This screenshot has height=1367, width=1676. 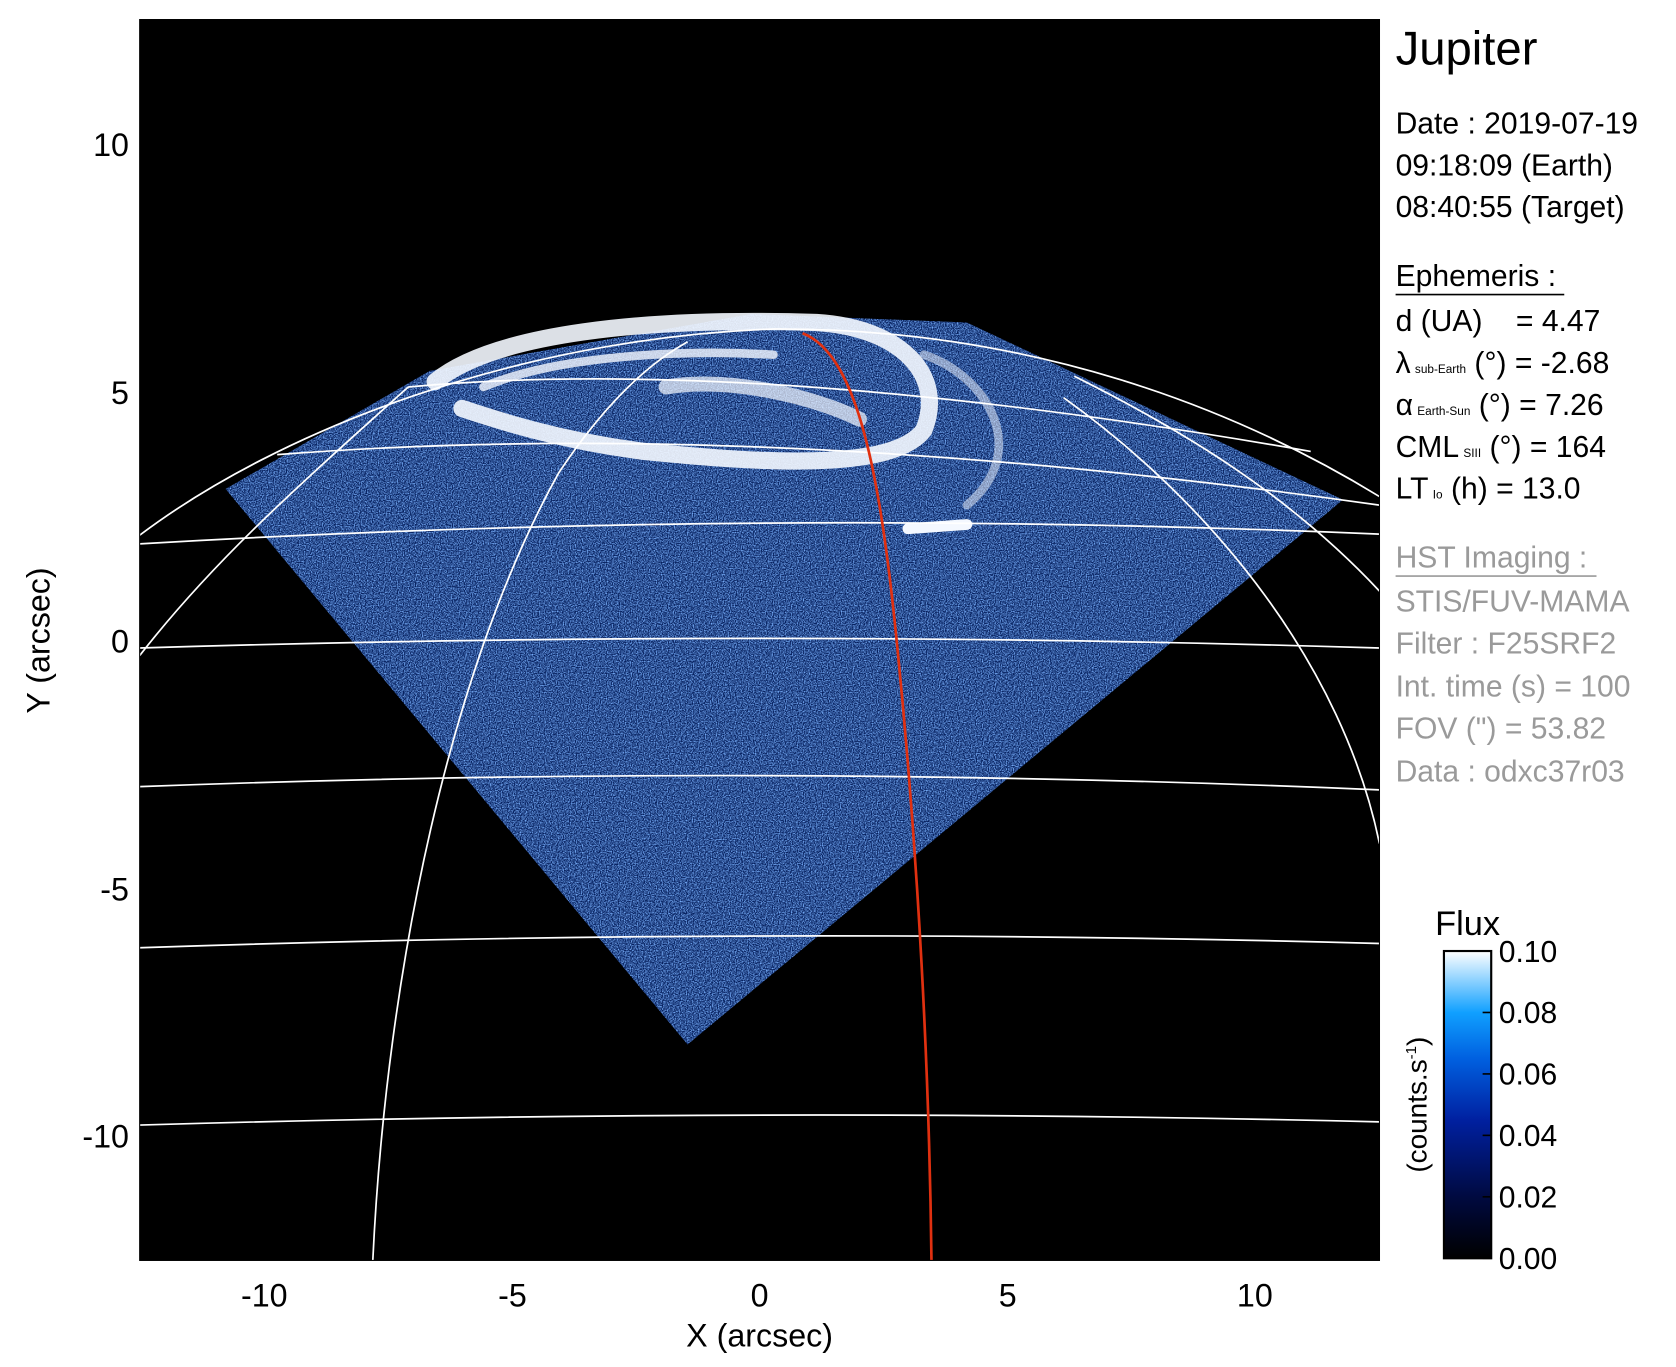 I want to click on x-tick-label: -5, so click(x=512, y=1296).